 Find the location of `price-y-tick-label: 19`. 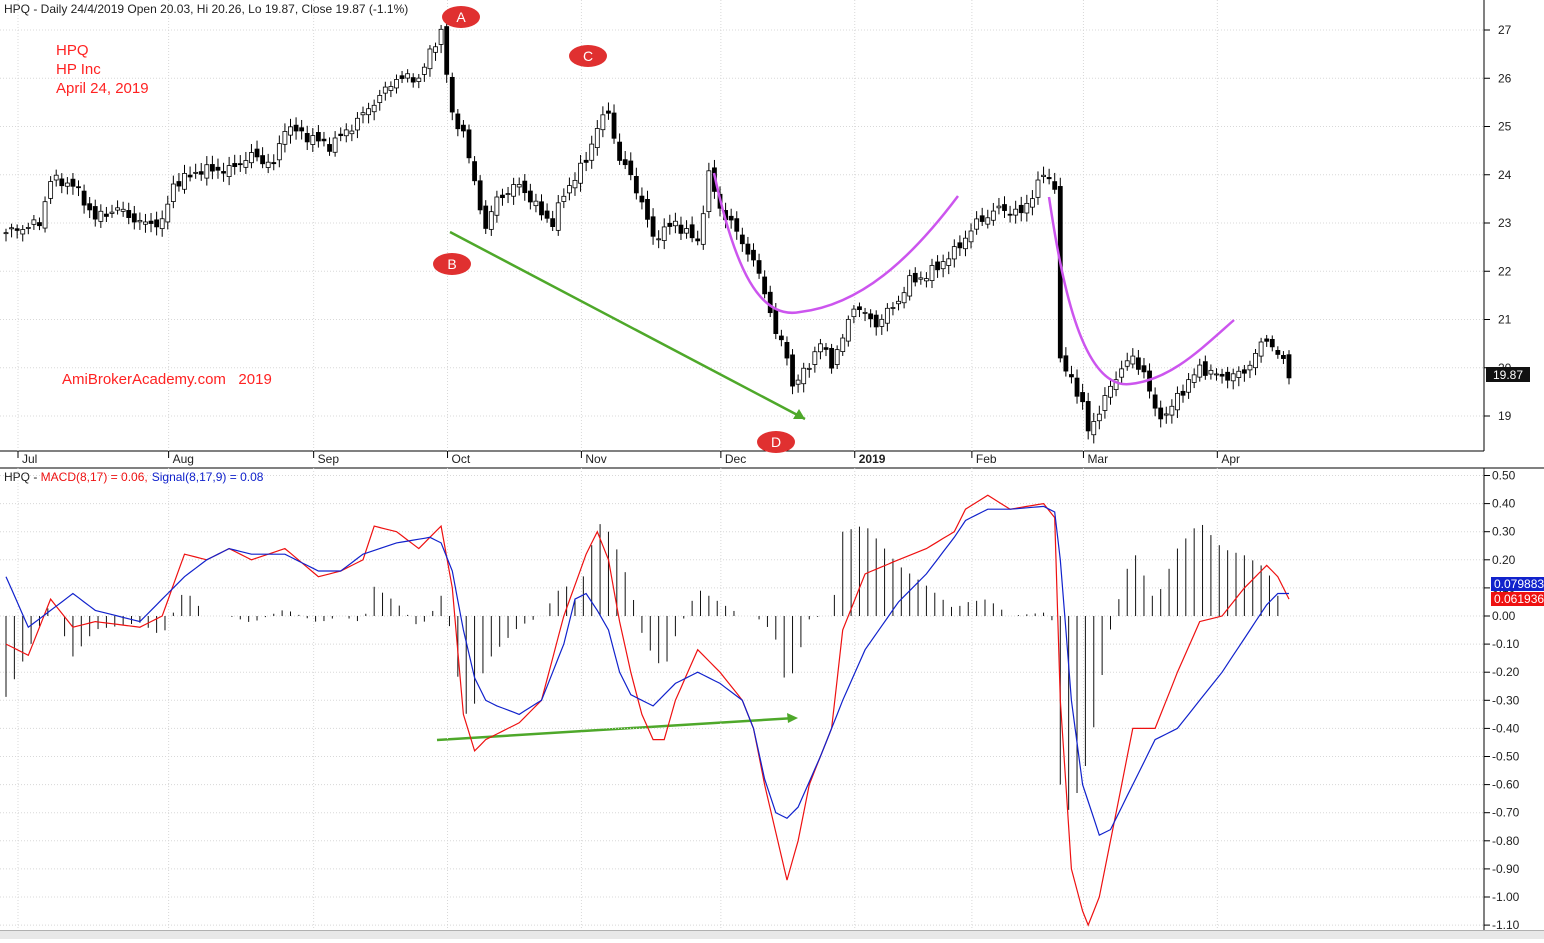

price-y-tick-label: 19 is located at coordinates (1505, 416).